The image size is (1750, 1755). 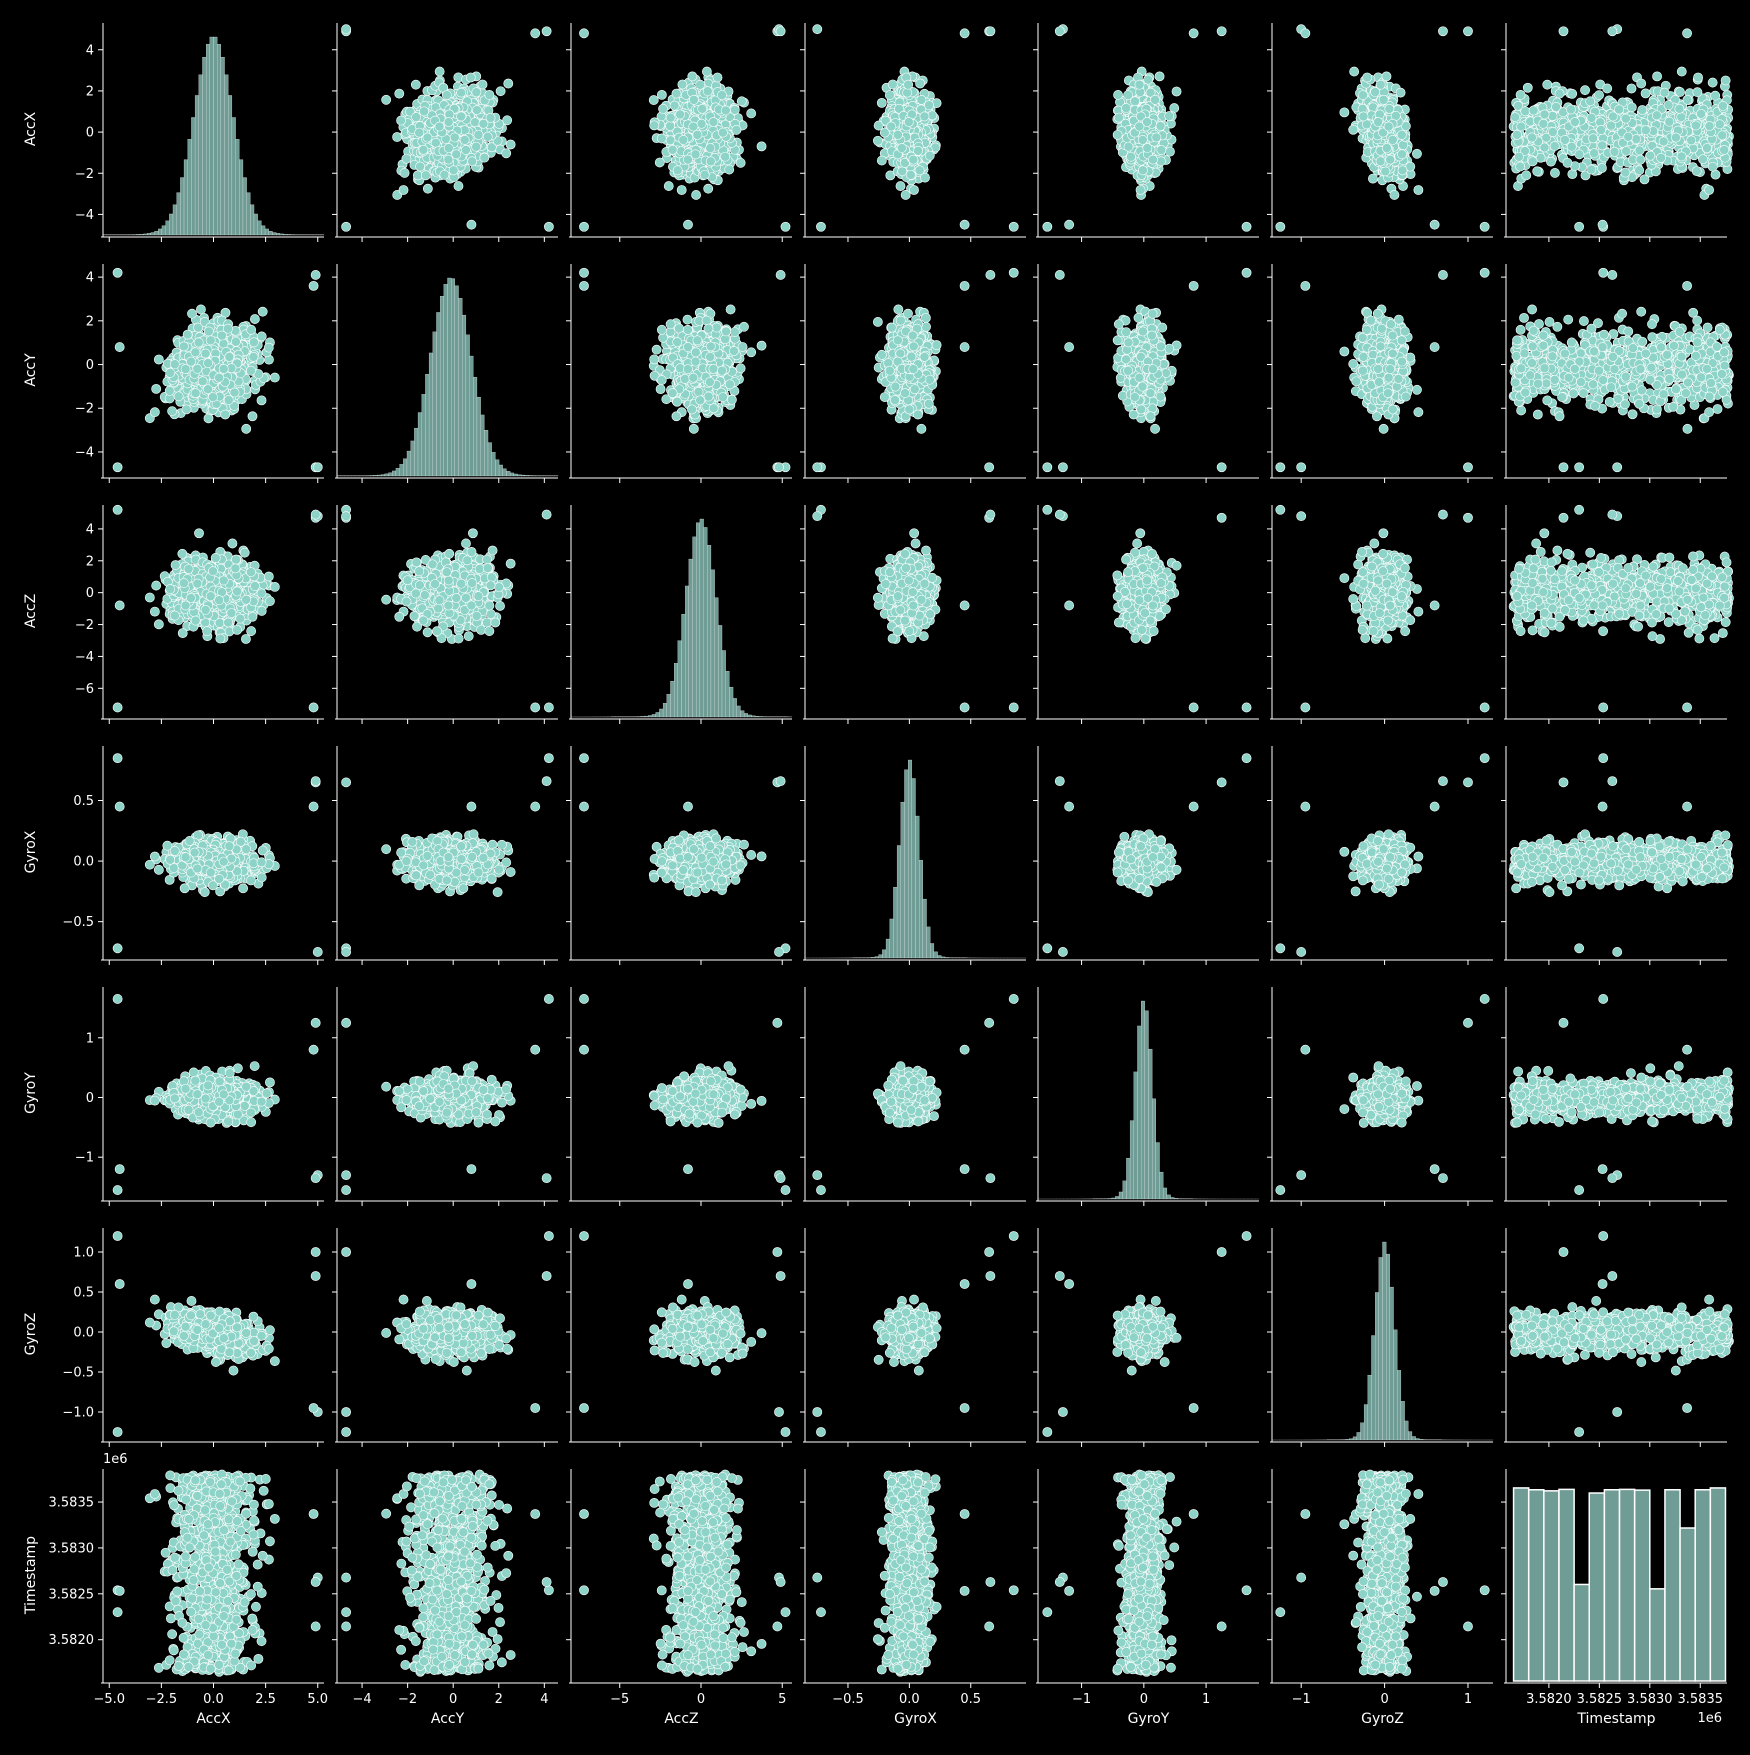 I want to click on y-tick-label: 4, so click(x=90, y=50).